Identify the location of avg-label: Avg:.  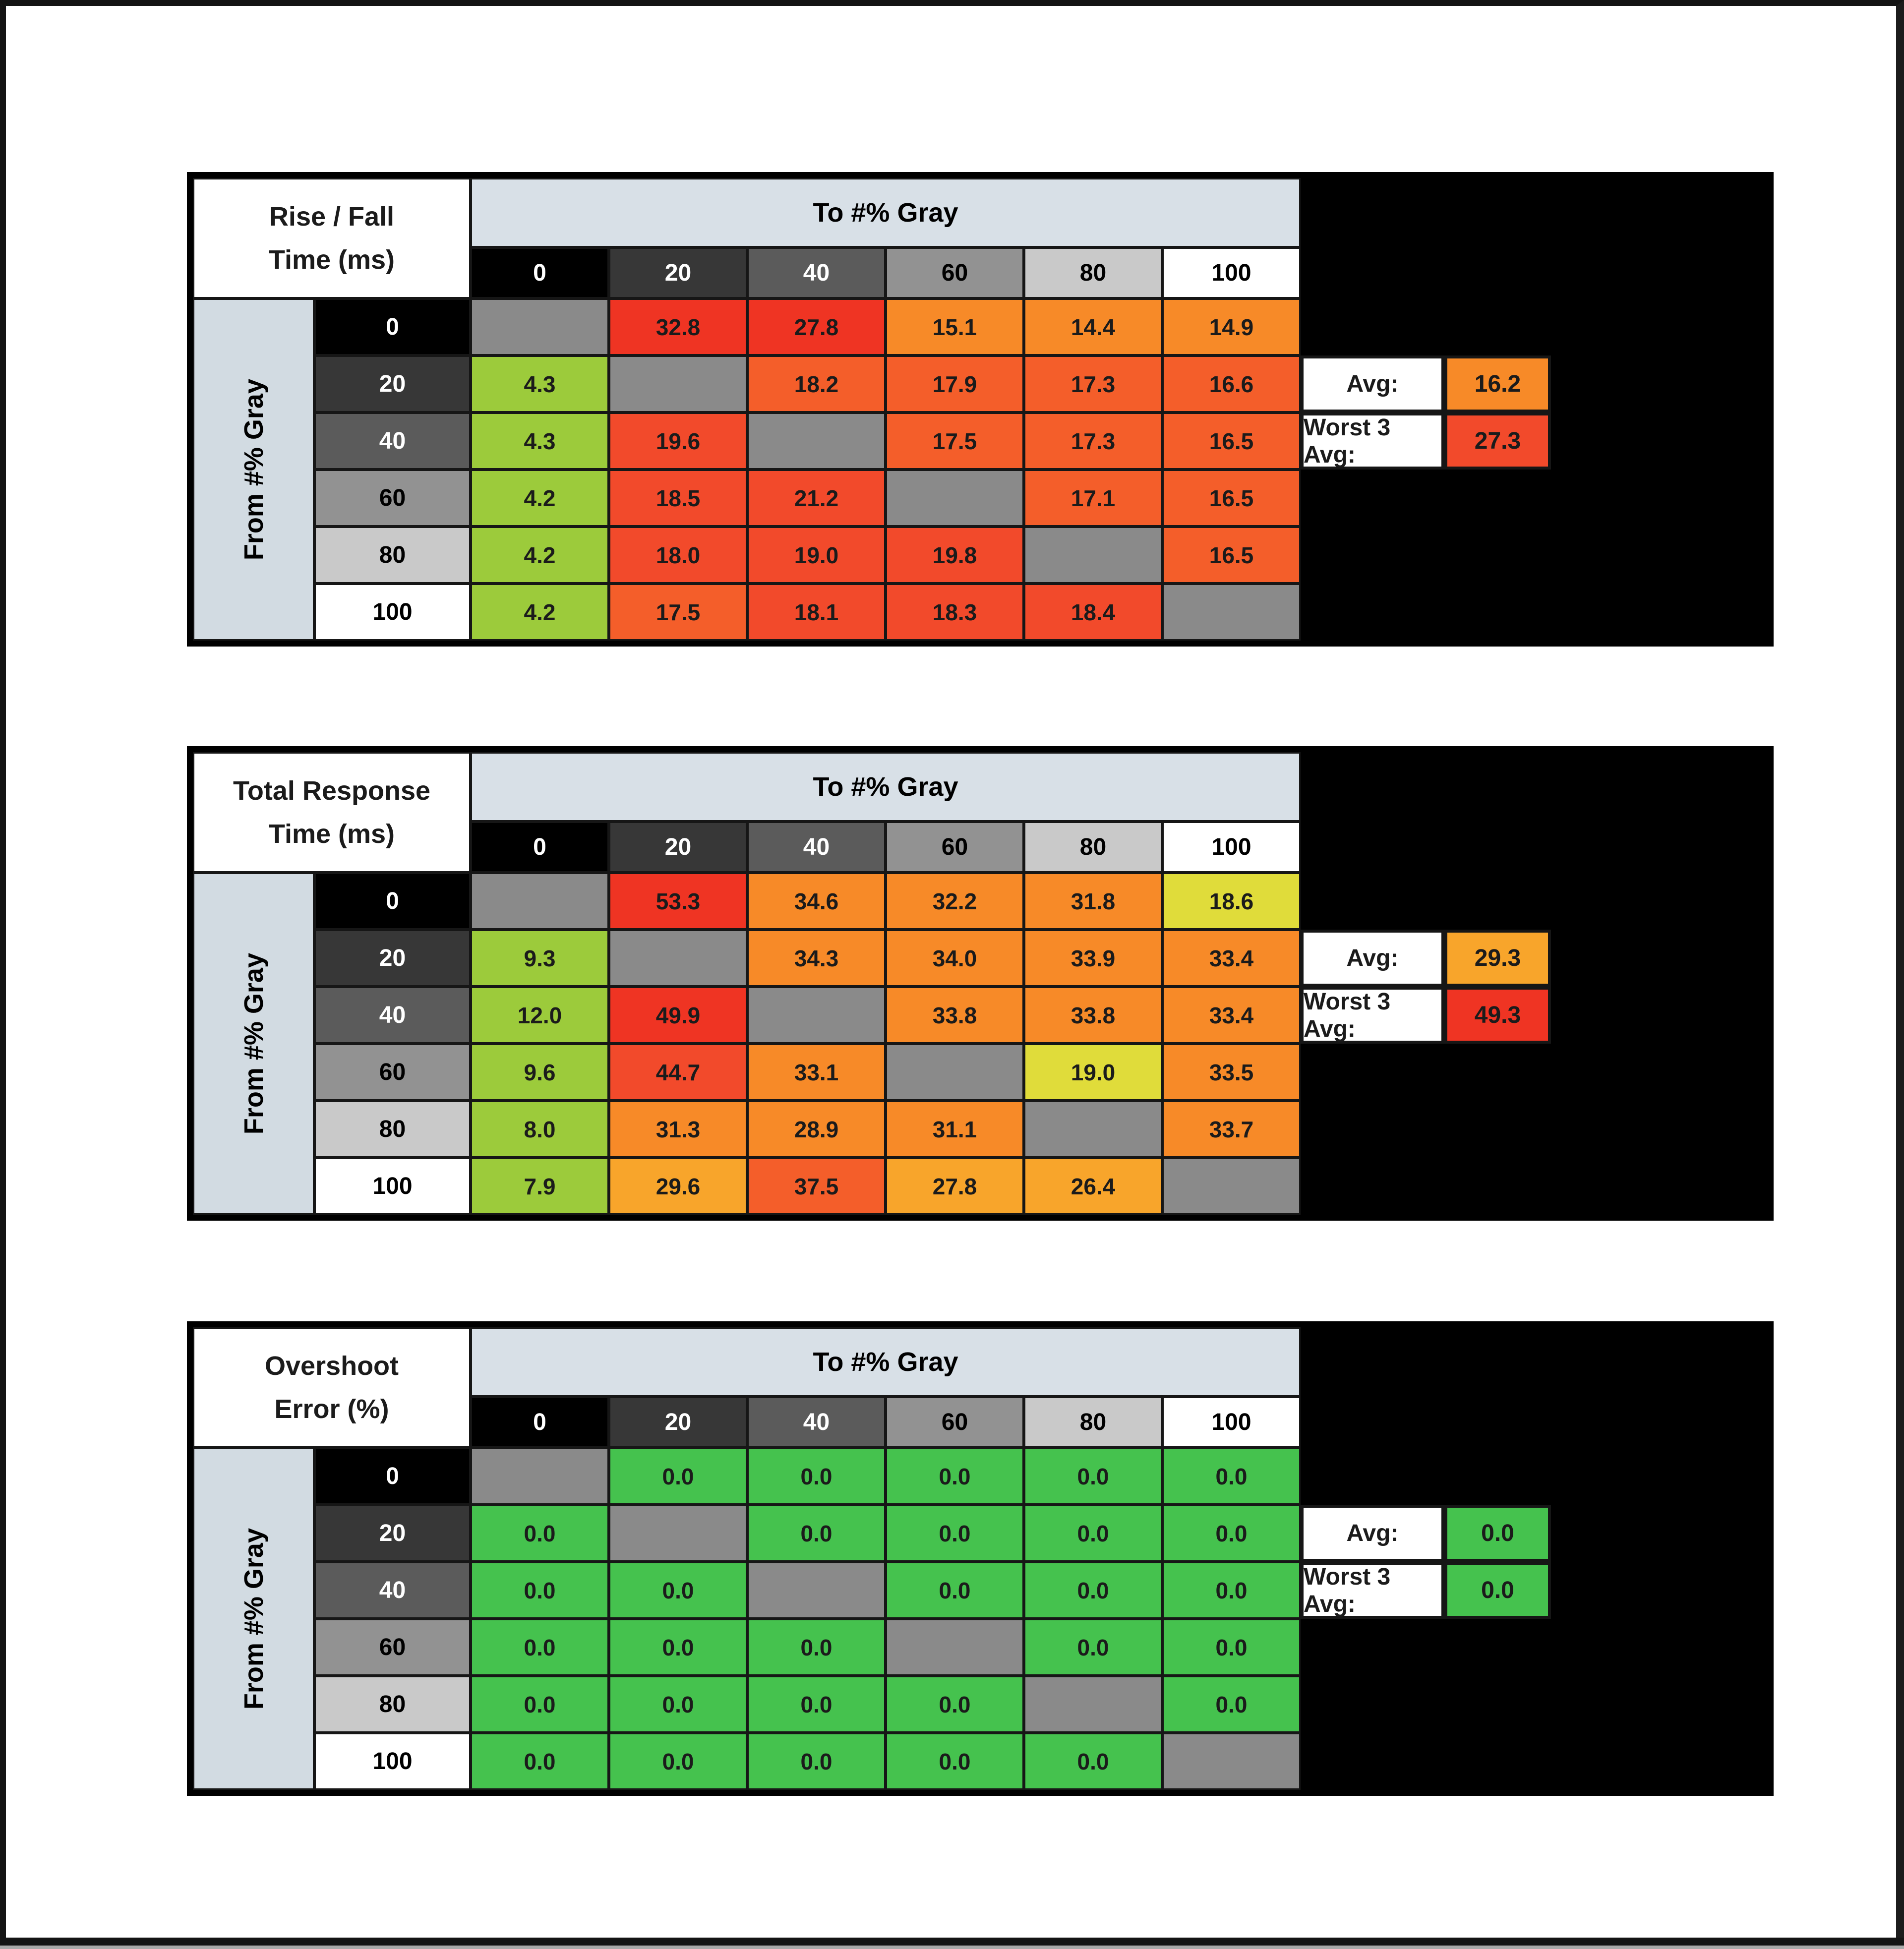
(1372, 384).